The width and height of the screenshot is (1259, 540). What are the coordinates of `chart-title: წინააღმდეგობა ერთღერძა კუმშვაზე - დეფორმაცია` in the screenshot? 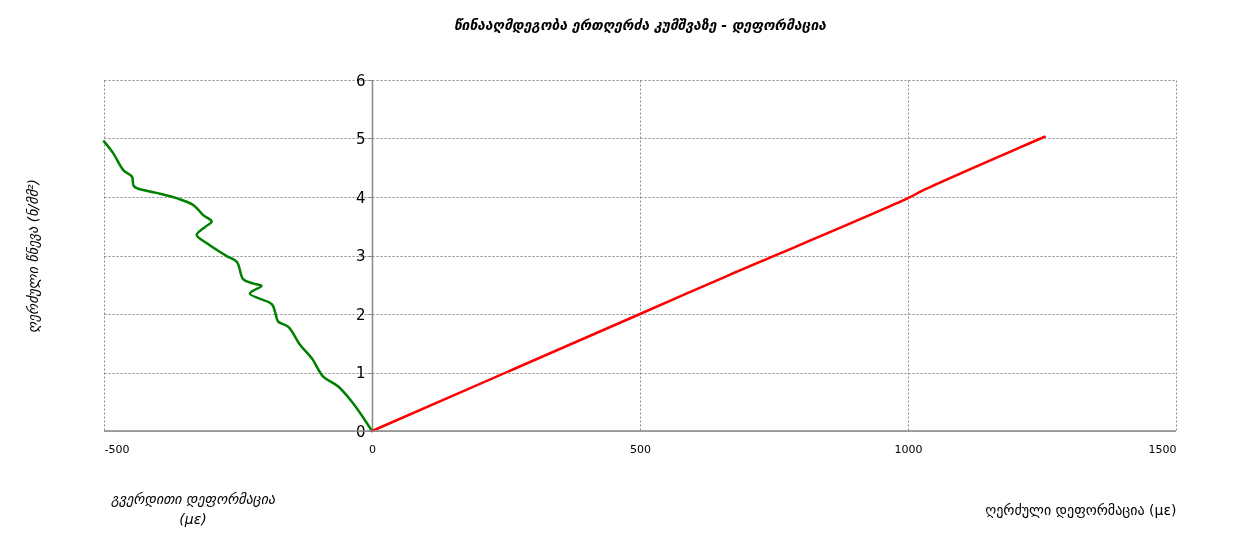 It's located at (640, 25).